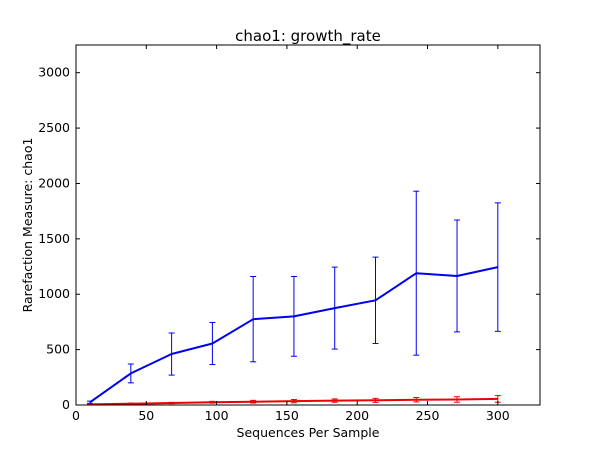 This screenshot has height=450, width=600. What do you see at coordinates (58, 349) in the screenshot?
I see `y-tick-label: 500` at bounding box center [58, 349].